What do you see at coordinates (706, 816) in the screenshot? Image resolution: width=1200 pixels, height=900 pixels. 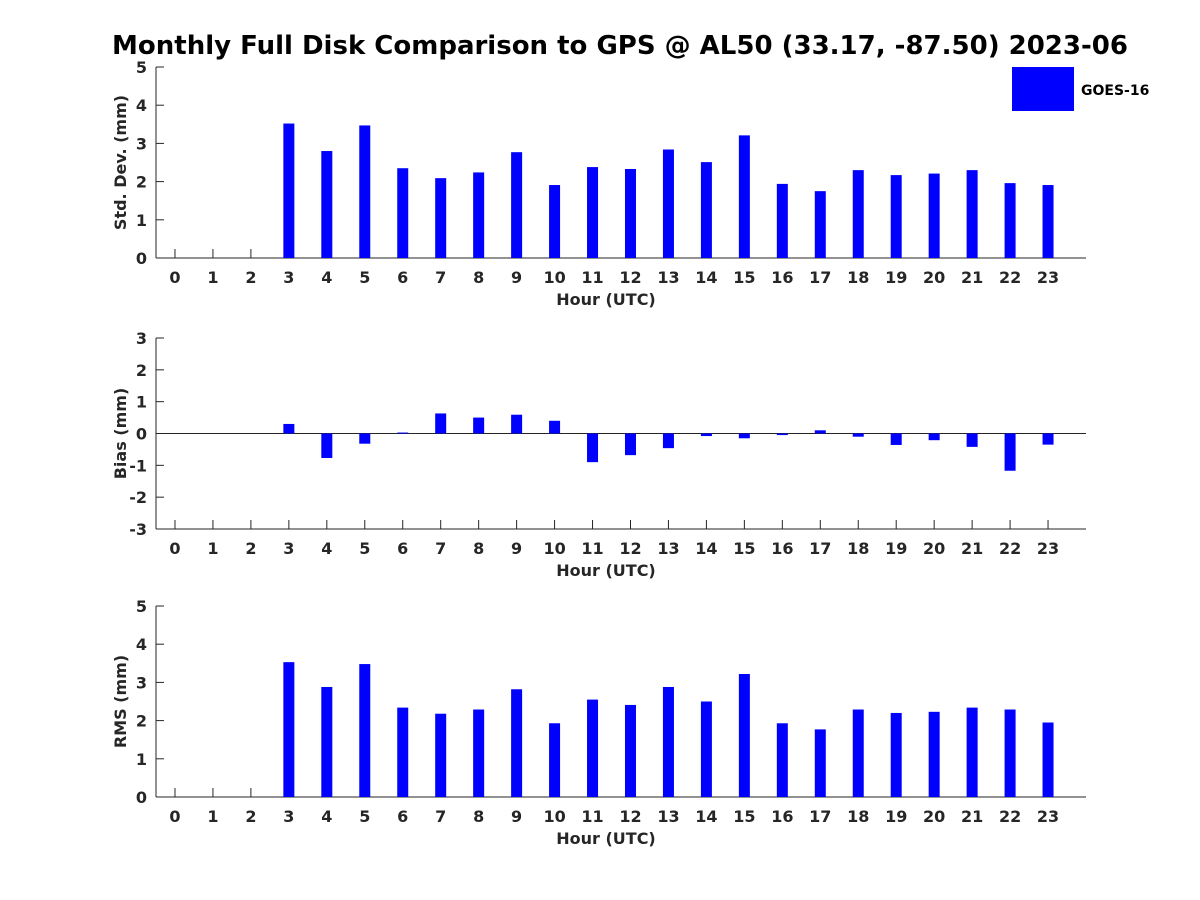 I see `rms-x-tick-label: 14` at bounding box center [706, 816].